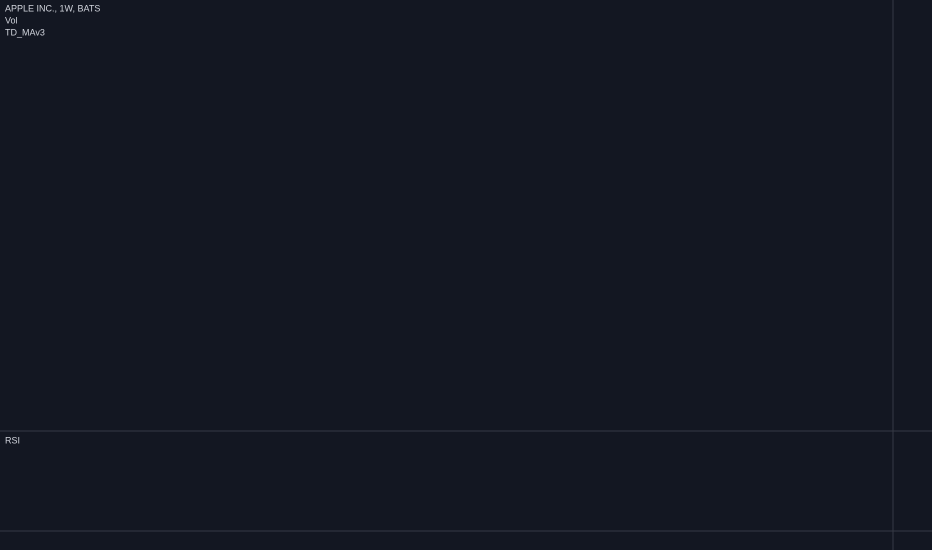 The image size is (932, 550). Describe the element at coordinates (25, 32) in the screenshot. I see `indicator-label: TD_MAv3` at that location.